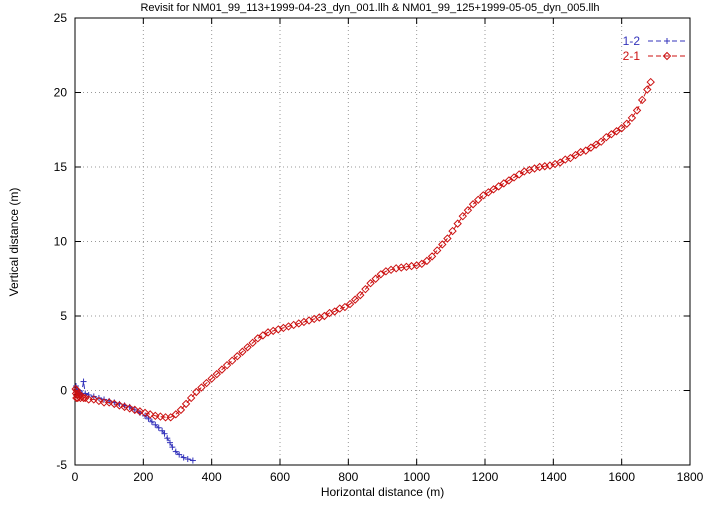  I want to click on x-axis-label: Horizontal distance (m), so click(382, 492).